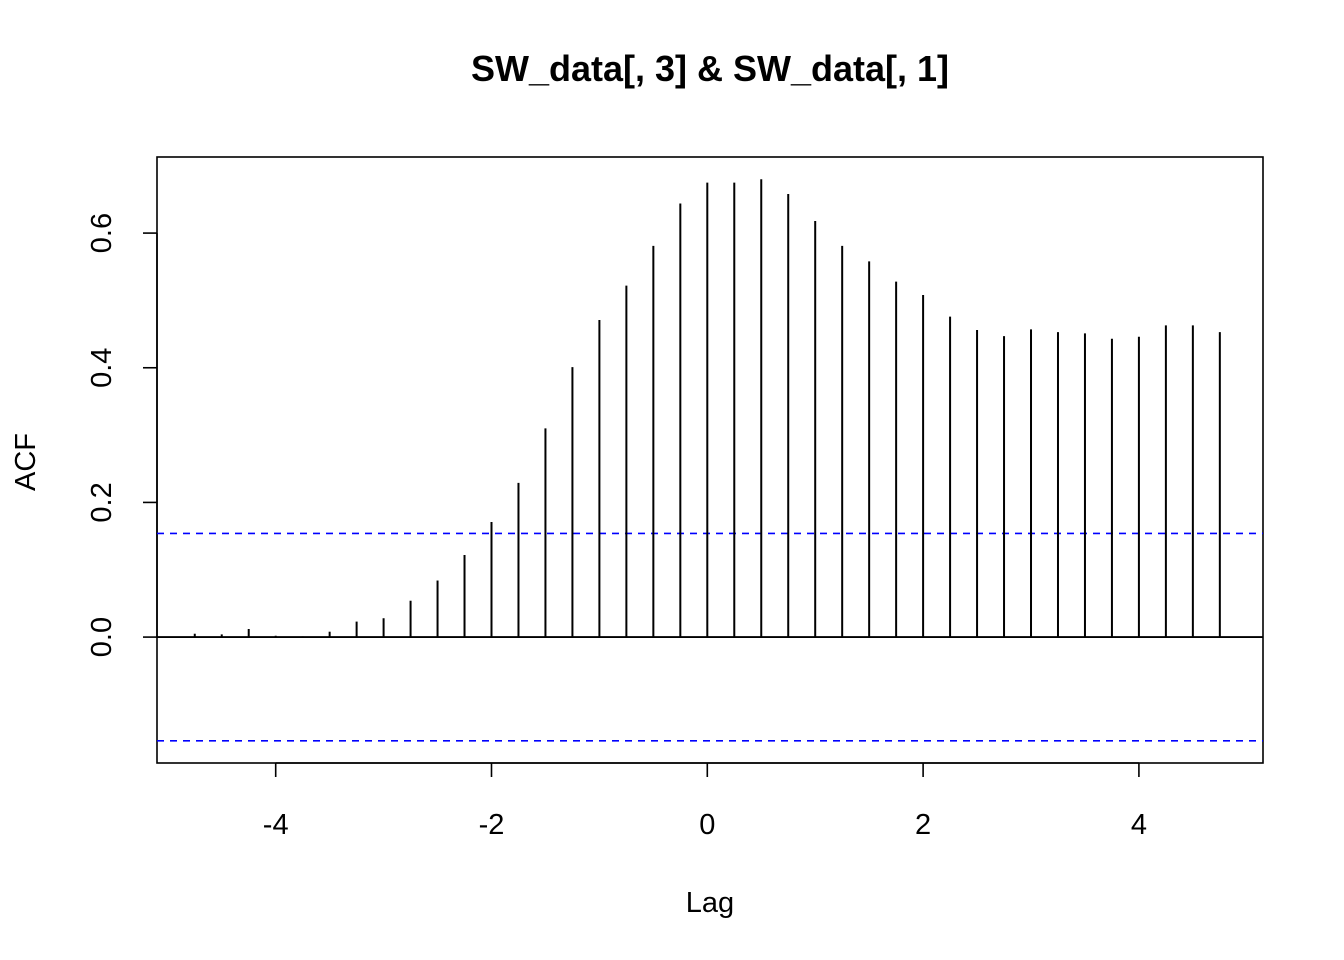 This screenshot has width=1344, height=960. I want to click on x-axis: -4 -2 0 2 4, so click(705, 801).